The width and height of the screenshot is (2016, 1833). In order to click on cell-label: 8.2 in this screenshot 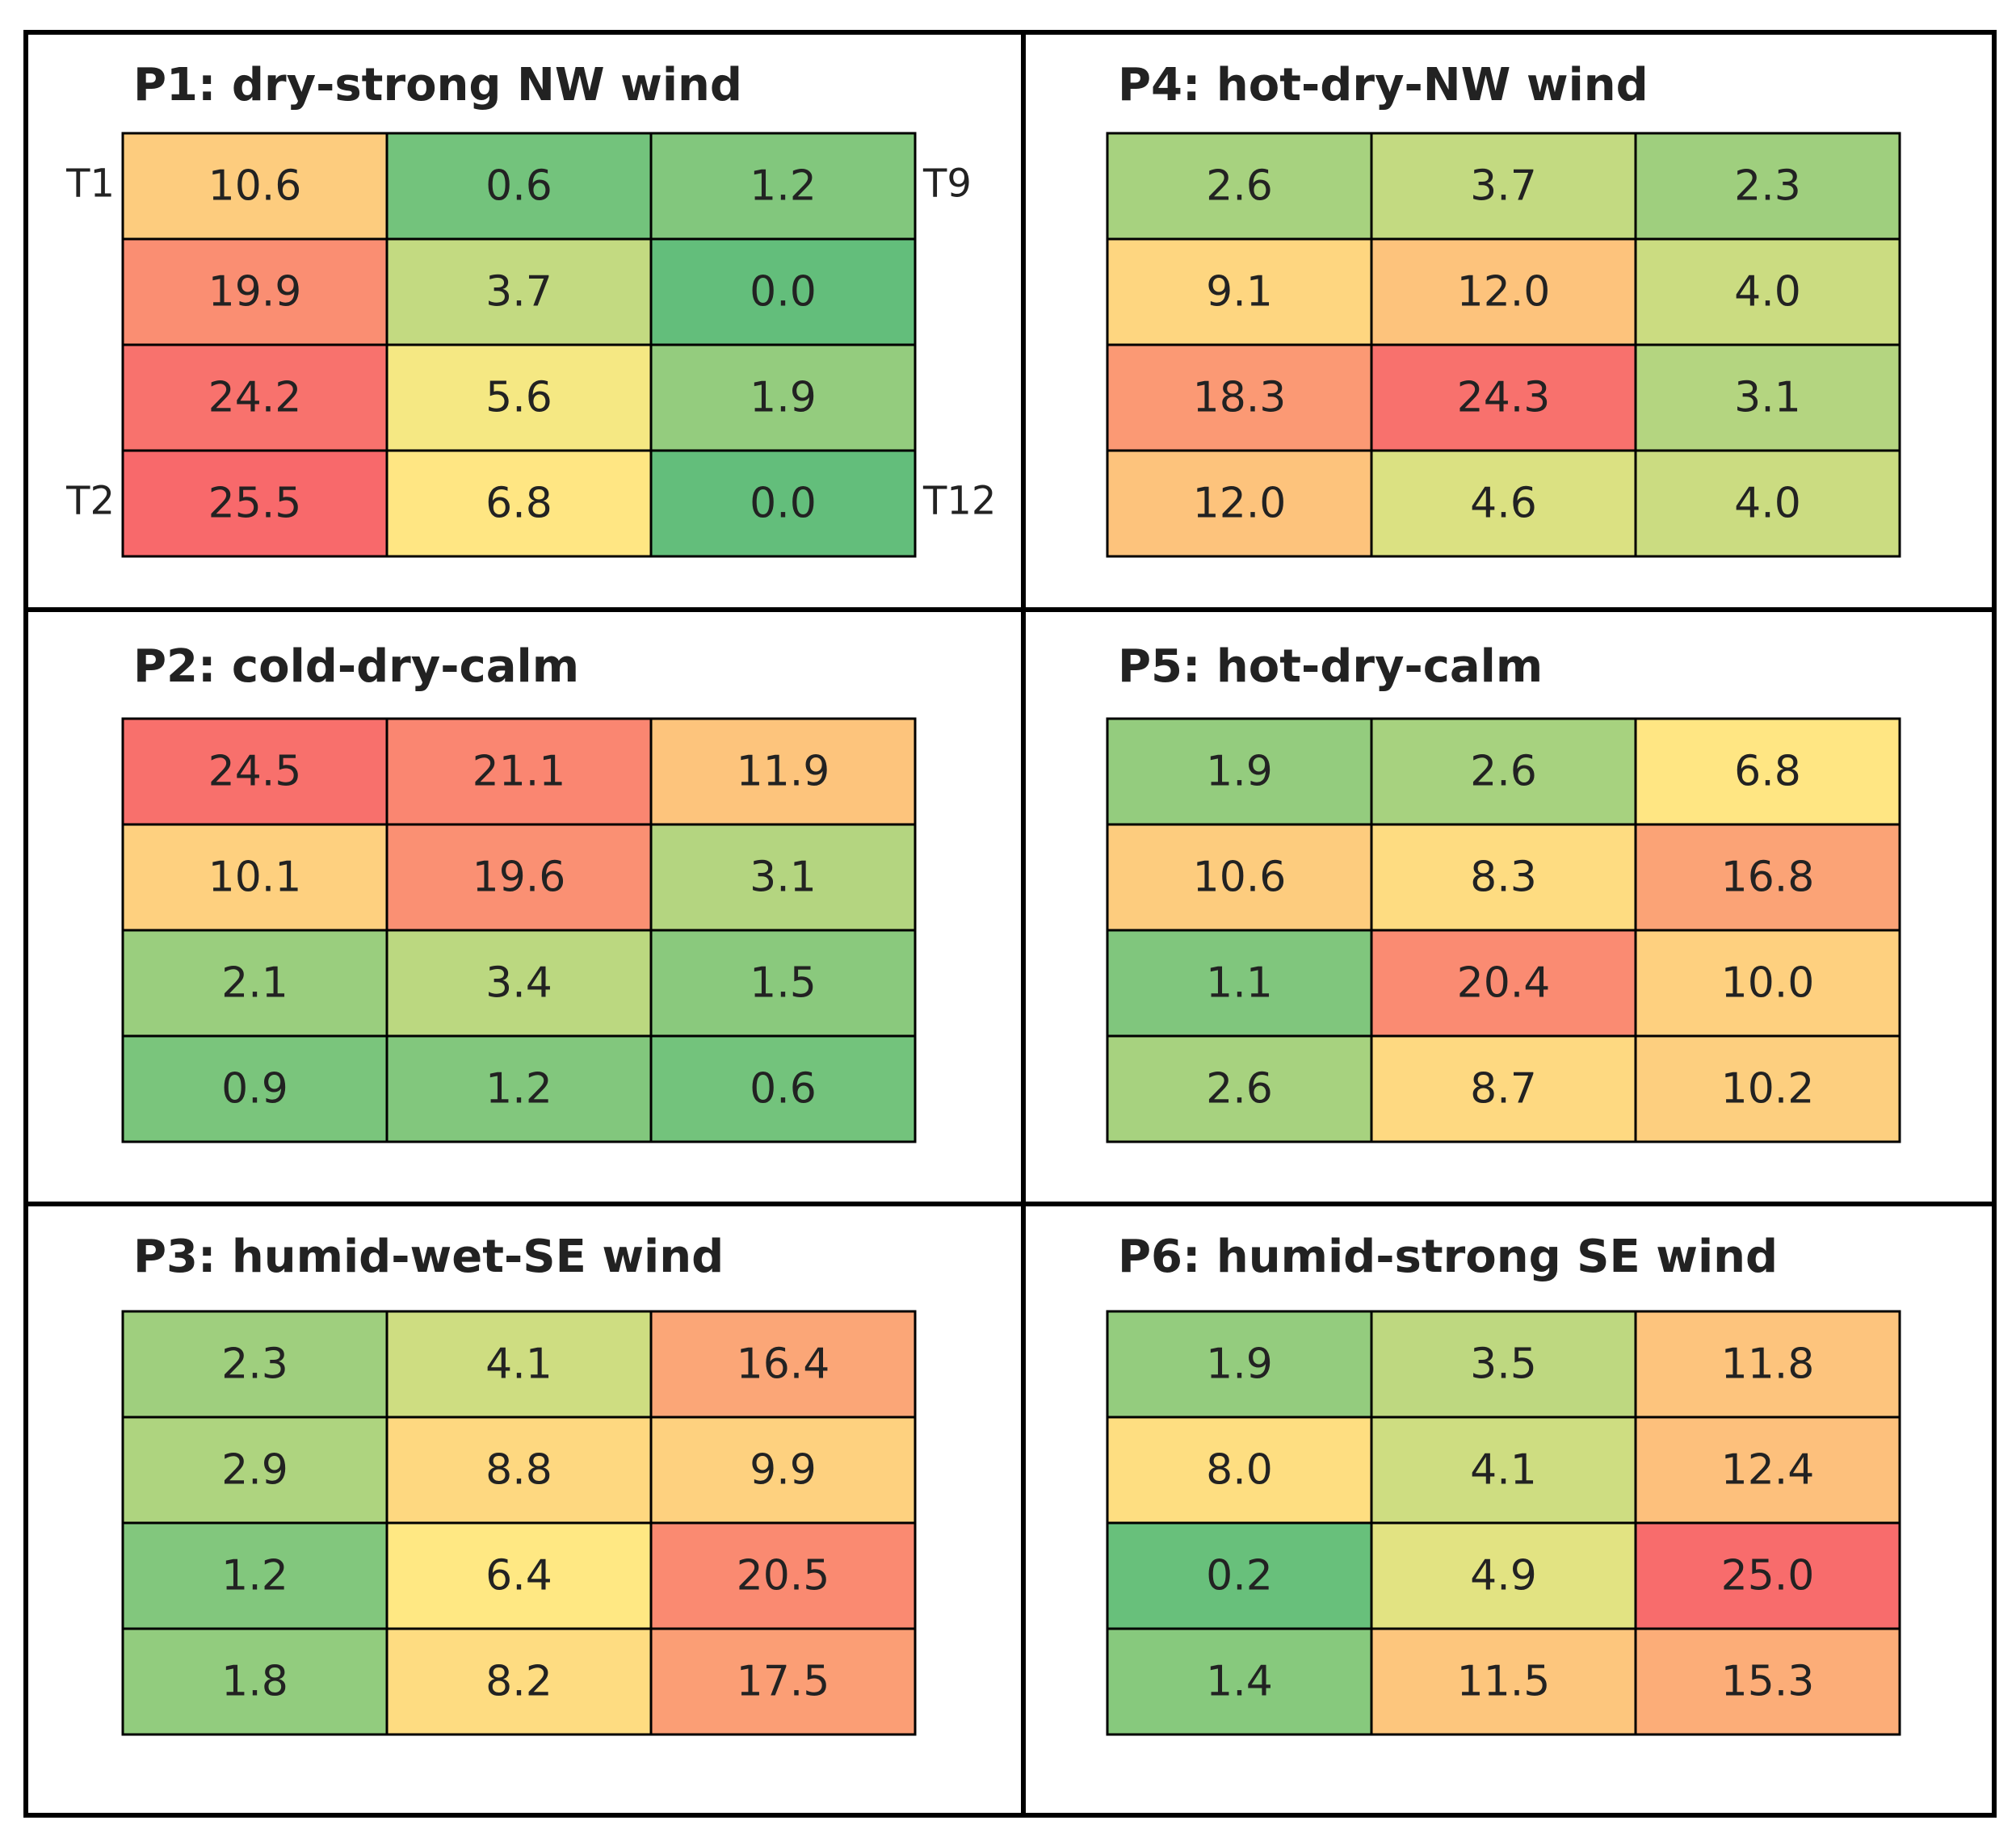, I will do `click(518, 1682)`.